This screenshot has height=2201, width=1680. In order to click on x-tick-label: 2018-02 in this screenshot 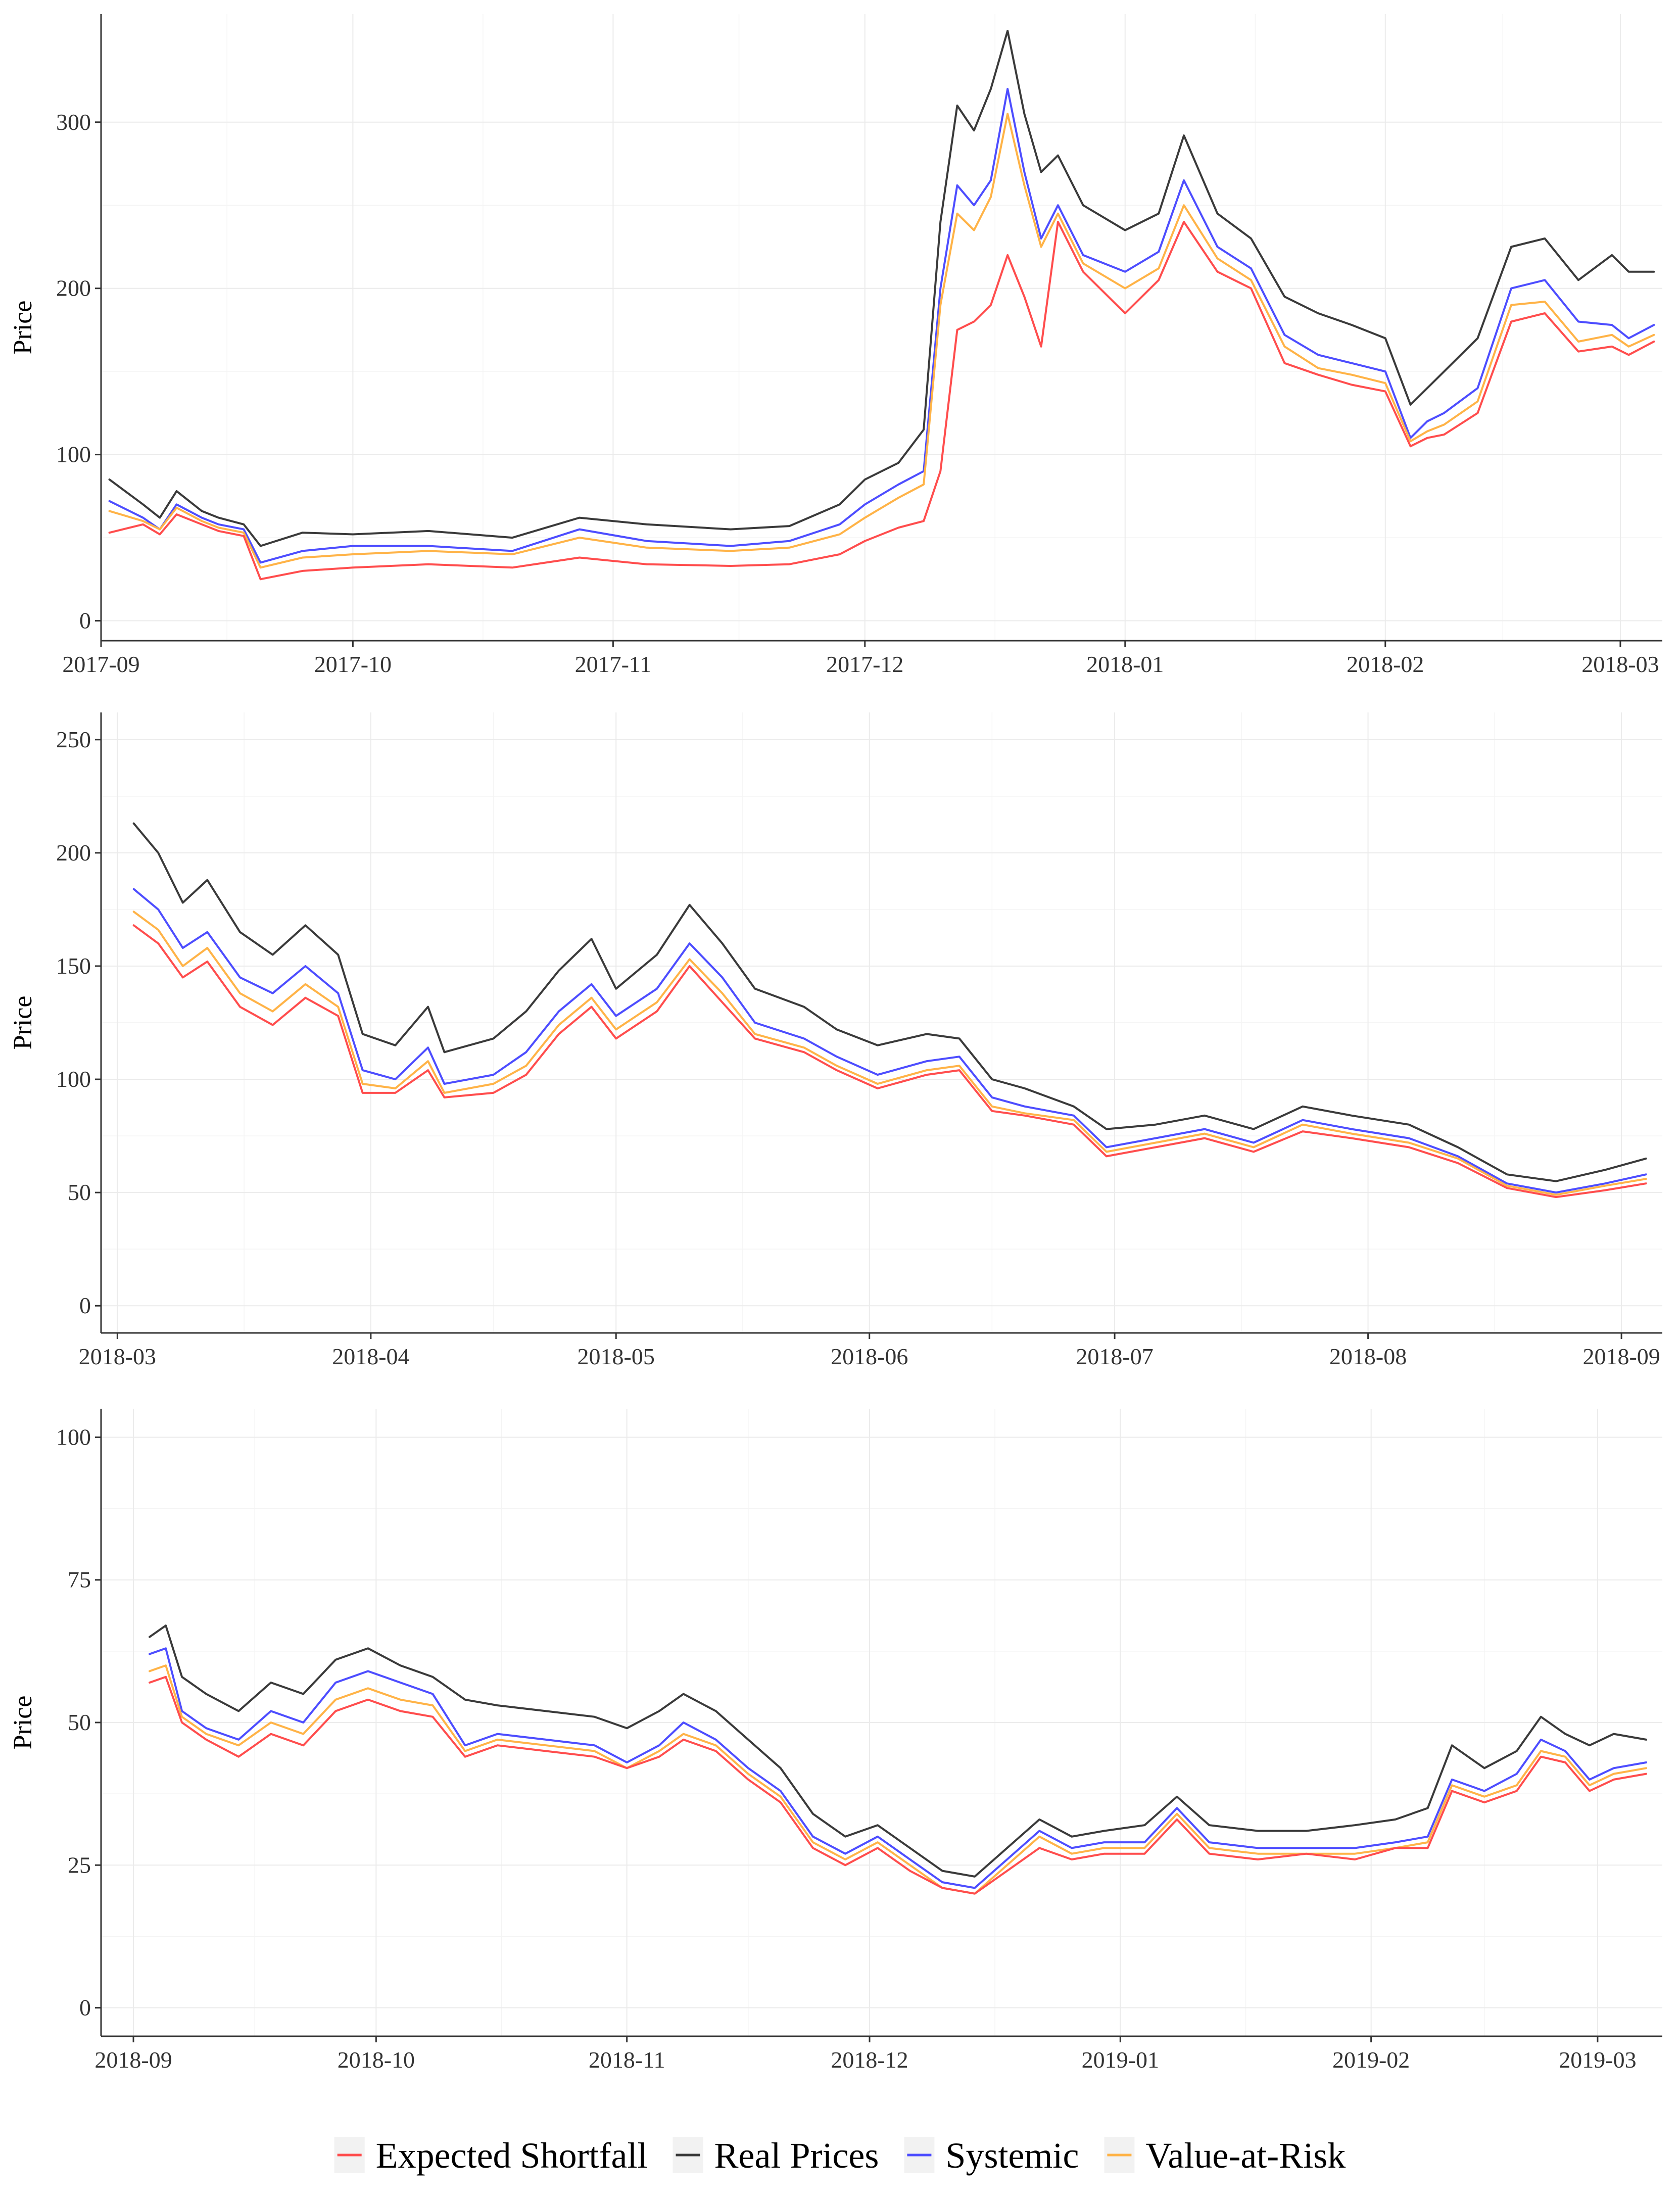, I will do `click(1386, 664)`.